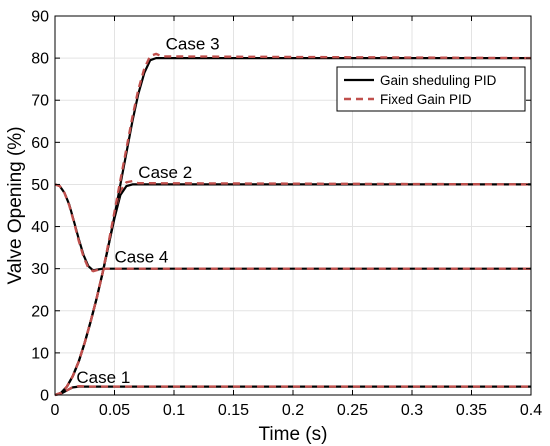 Image resolution: width=550 pixels, height=446 pixels. What do you see at coordinates (40, 269) in the screenshot?
I see `y-tick-label: 30` at bounding box center [40, 269].